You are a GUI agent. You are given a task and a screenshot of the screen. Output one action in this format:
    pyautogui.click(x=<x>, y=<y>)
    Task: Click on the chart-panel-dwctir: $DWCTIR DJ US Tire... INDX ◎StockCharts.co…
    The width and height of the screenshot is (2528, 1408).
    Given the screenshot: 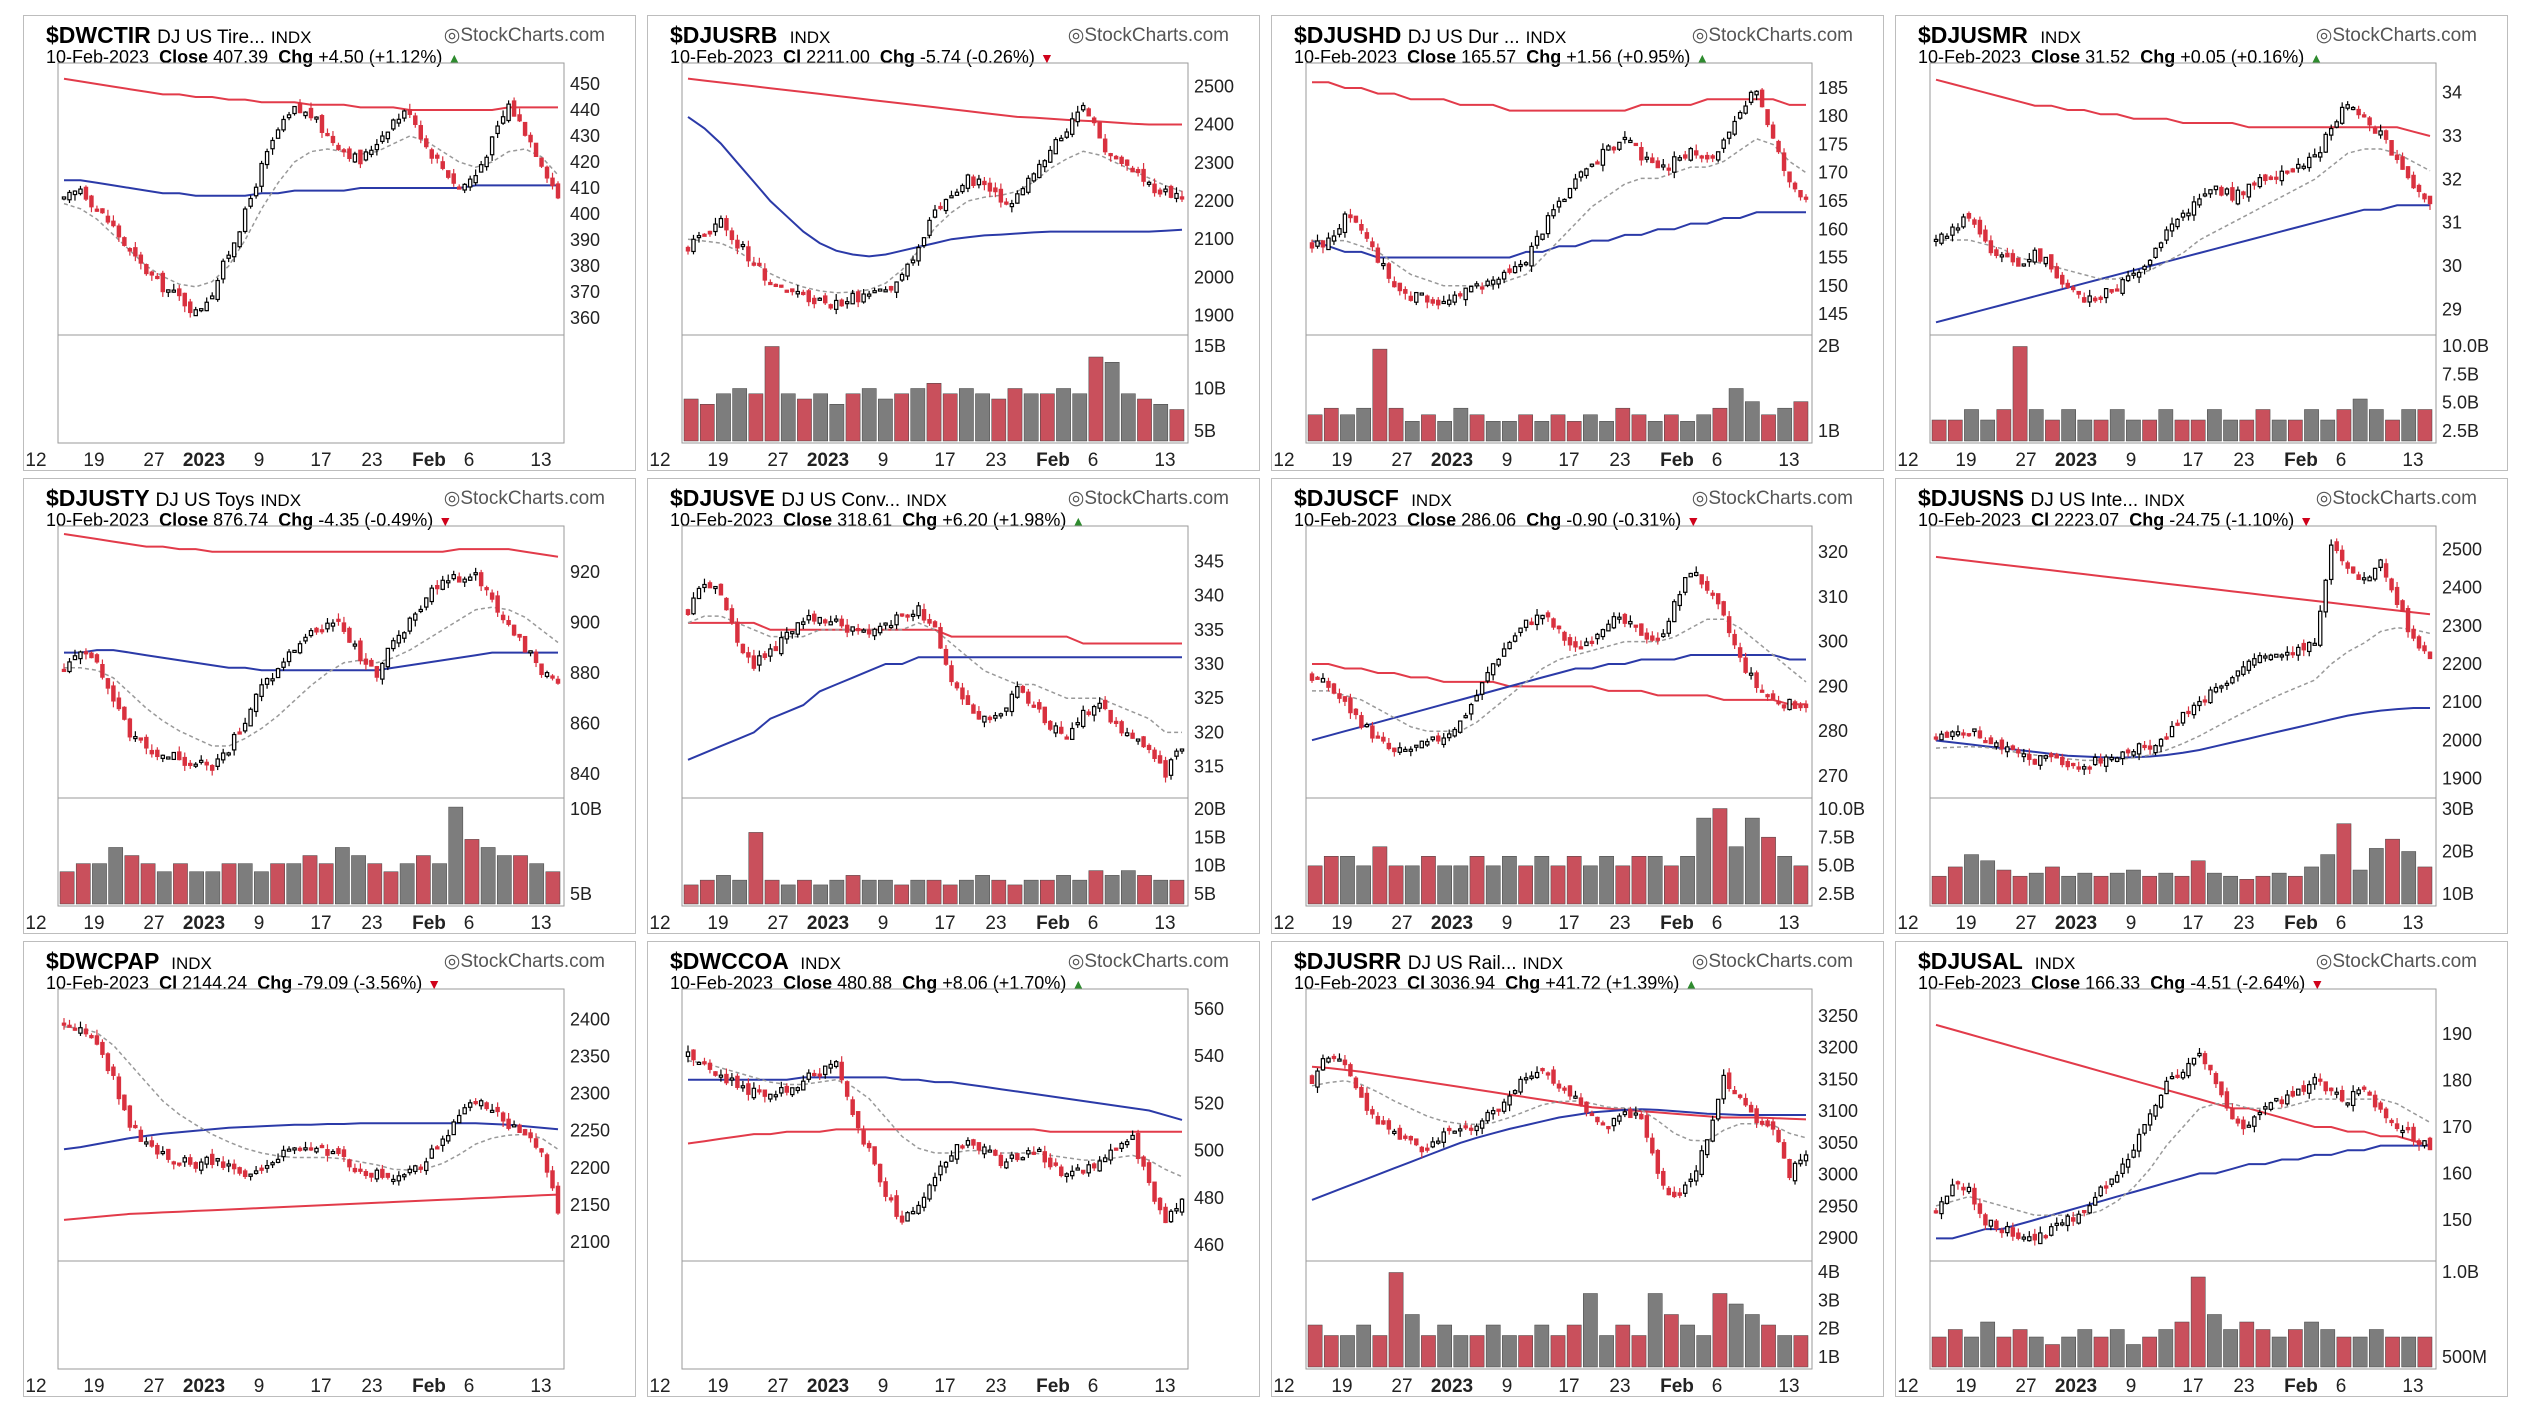 What is the action you would take?
    pyautogui.click(x=329, y=243)
    